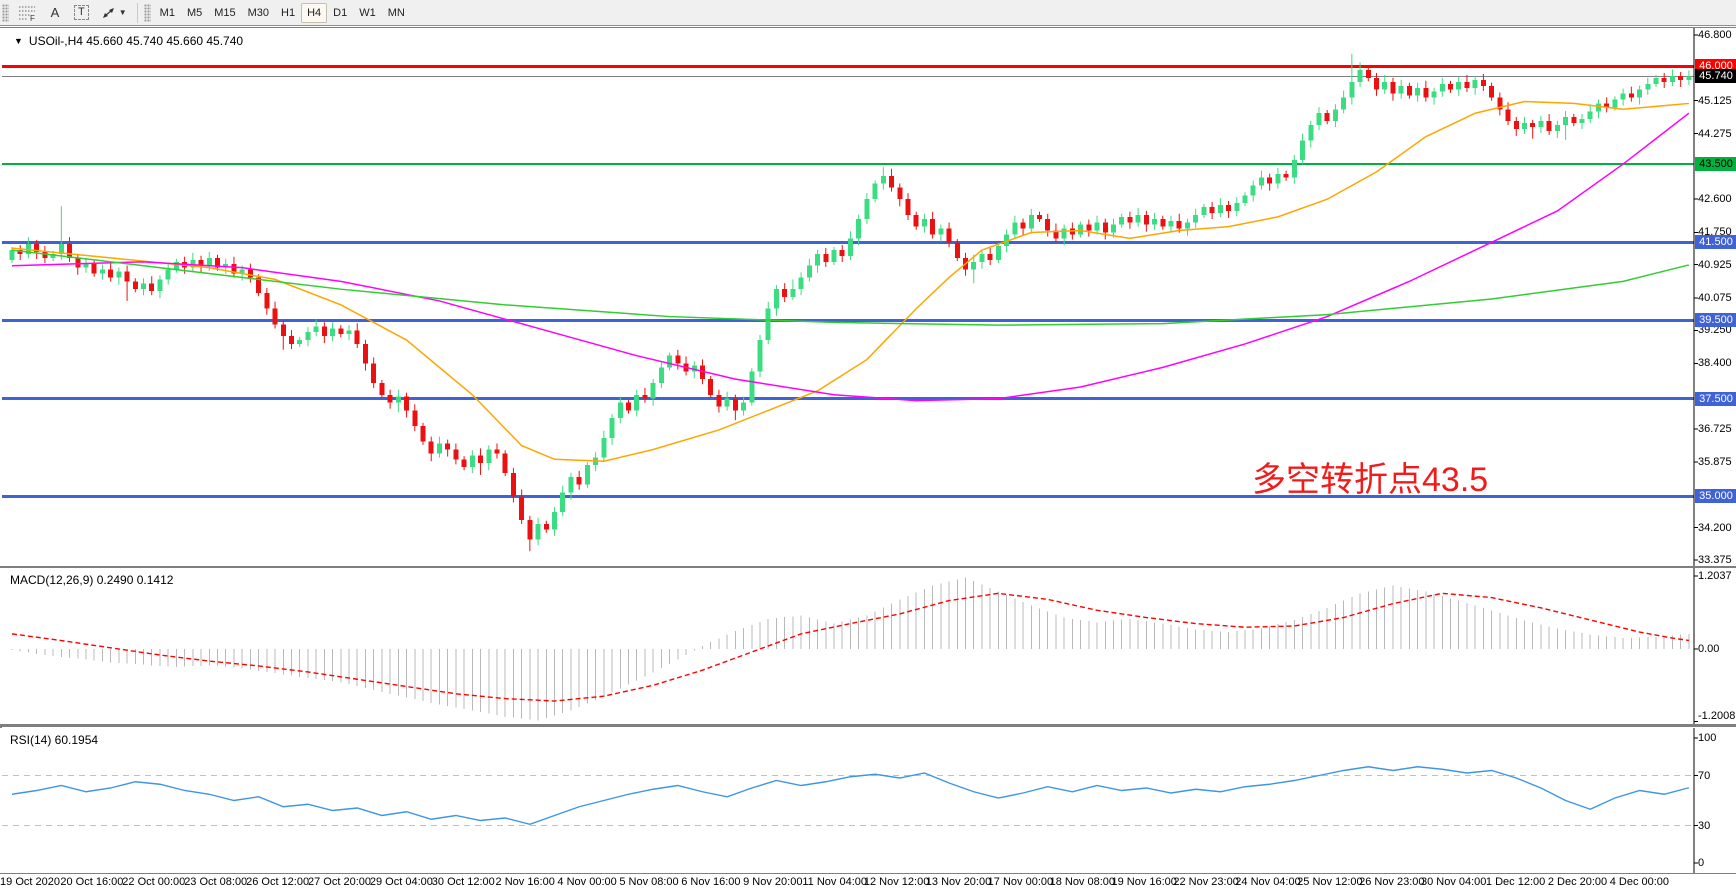 The width and height of the screenshot is (1736, 892). What do you see at coordinates (225, 12) in the screenshot?
I see `timeframe-button-m15: M15` at bounding box center [225, 12].